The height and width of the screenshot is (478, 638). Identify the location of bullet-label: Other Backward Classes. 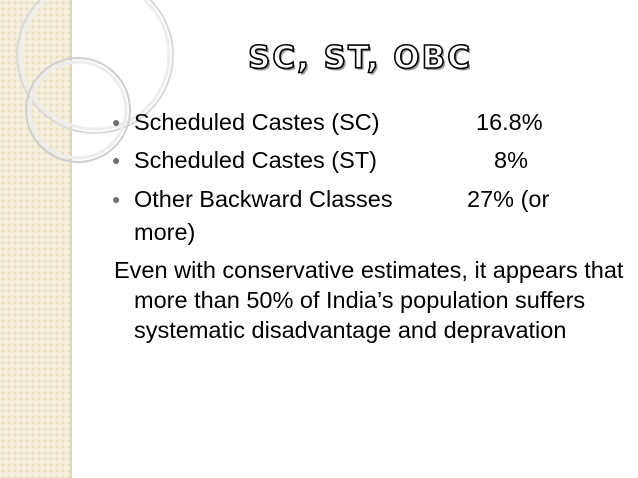
(263, 199).